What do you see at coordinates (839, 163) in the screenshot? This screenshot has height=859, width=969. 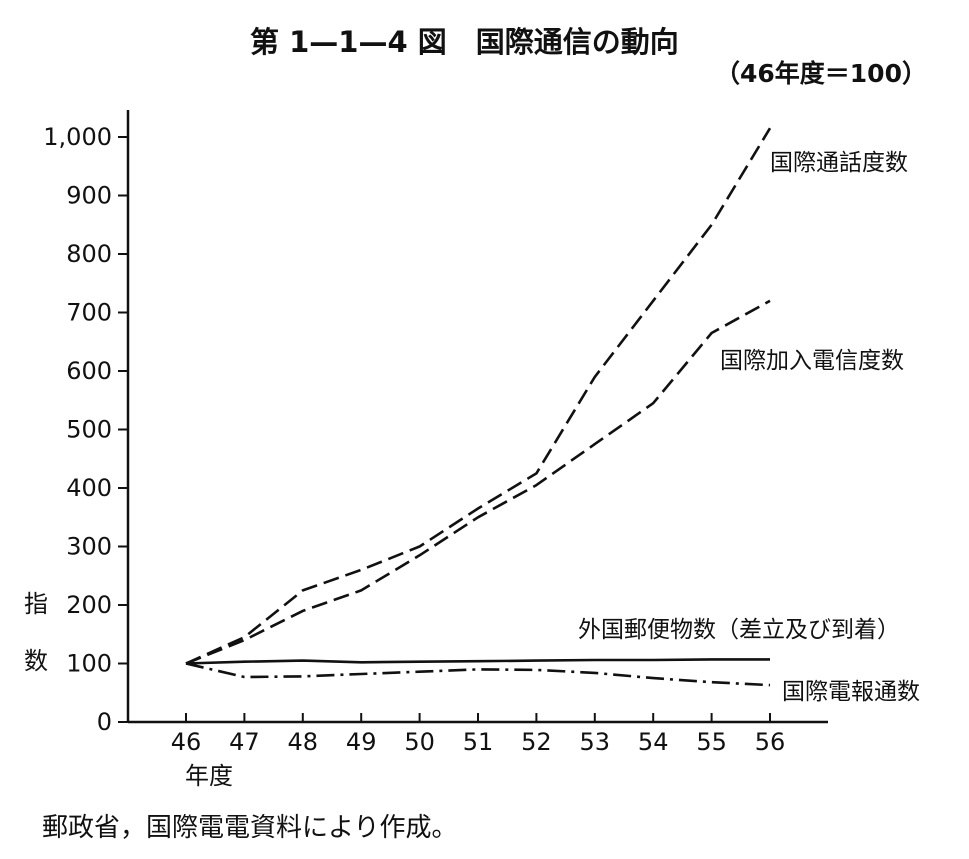 I see `series-label-calls: 国際通話度数` at bounding box center [839, 163].